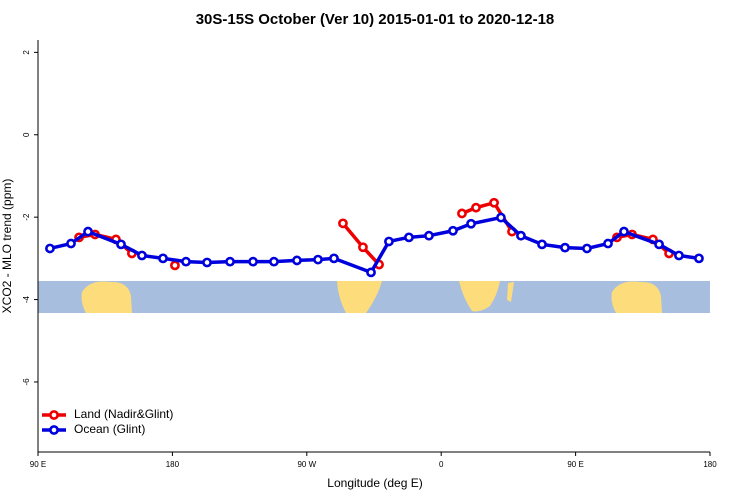 Image resolution: width=750 pixels, height=500 pixels. I want to click on legend-label: Land (Nadir&Glint), so click(123, 414).